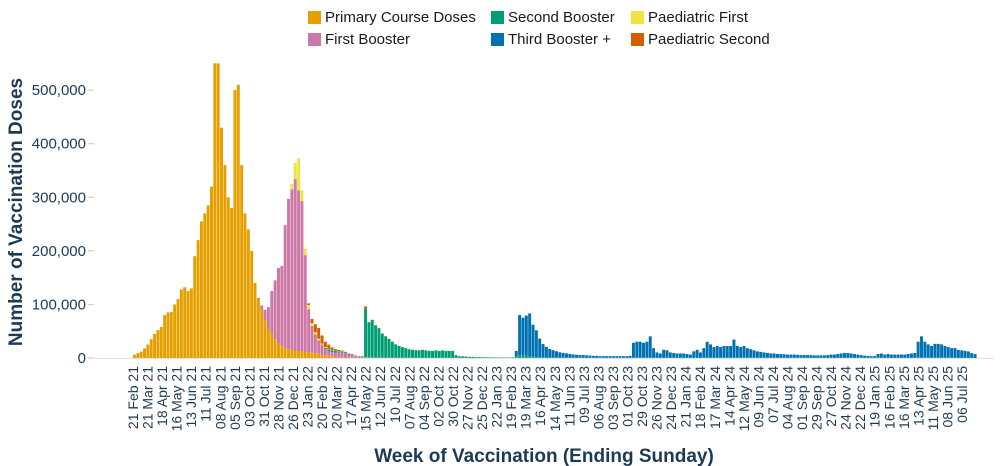  What do you see at coordinates (561, 17) in the screenshot?
I see `legend-item-second-booster: Second Booster` at bounding box center [561, 17].